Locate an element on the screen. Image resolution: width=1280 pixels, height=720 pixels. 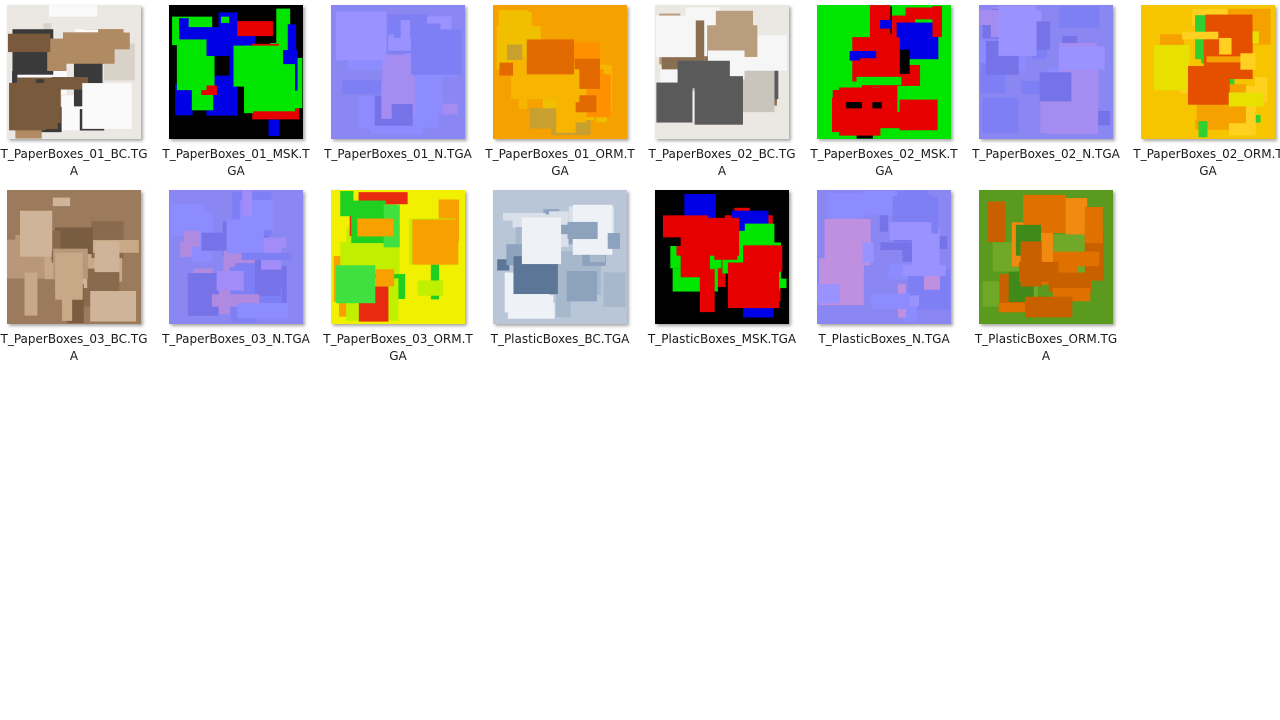
file-name: T_PaperBoxes_03_N.TGA is located at coordinates (236, 339).